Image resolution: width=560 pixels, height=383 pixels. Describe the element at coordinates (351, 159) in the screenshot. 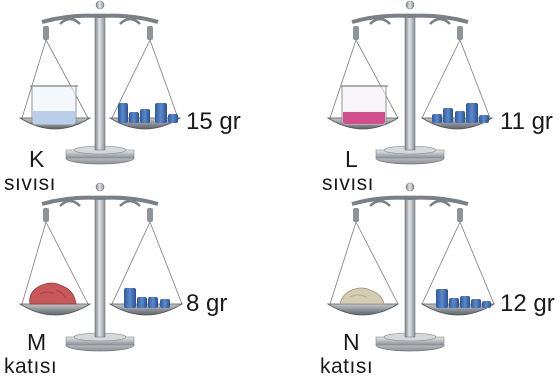

I see `substance-letter-l: L` at that location.